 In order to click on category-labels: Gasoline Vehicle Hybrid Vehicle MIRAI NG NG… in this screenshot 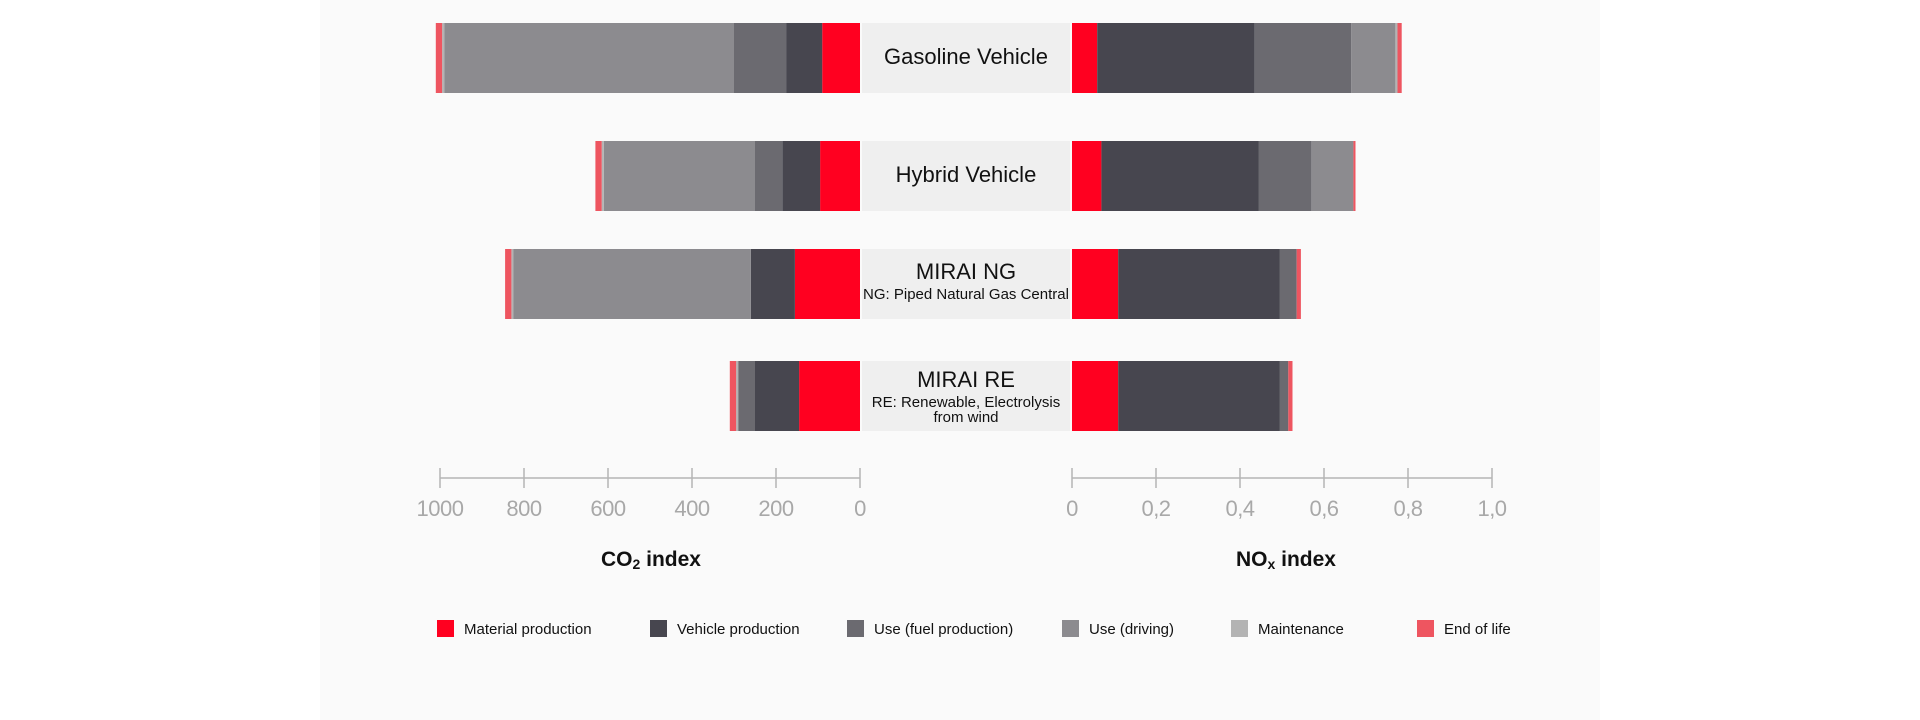, I will do `click(966, 227)`.